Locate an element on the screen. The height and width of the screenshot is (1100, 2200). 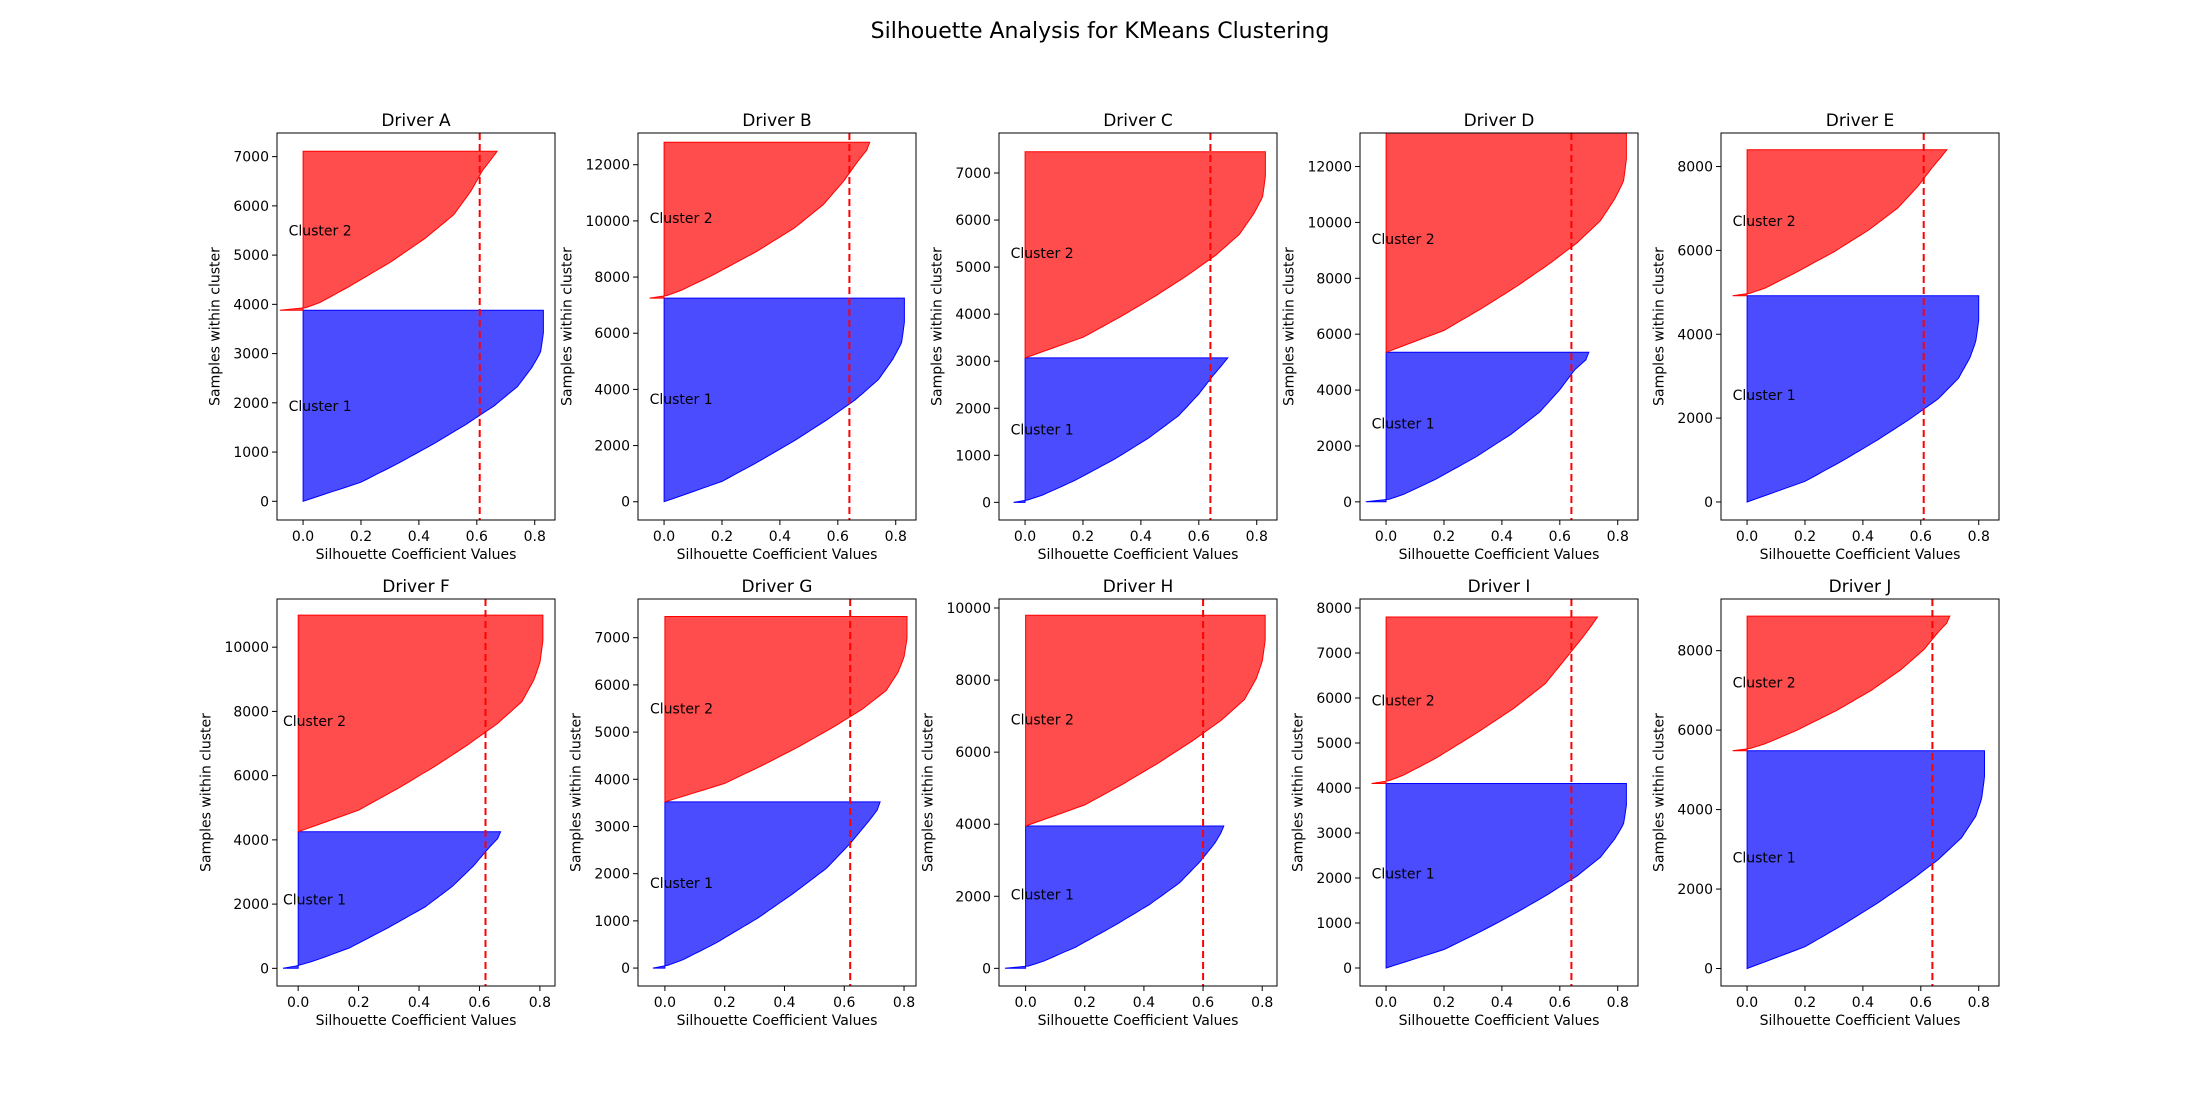
y-tick-label: 7000 is located at coordinates (973, 174).